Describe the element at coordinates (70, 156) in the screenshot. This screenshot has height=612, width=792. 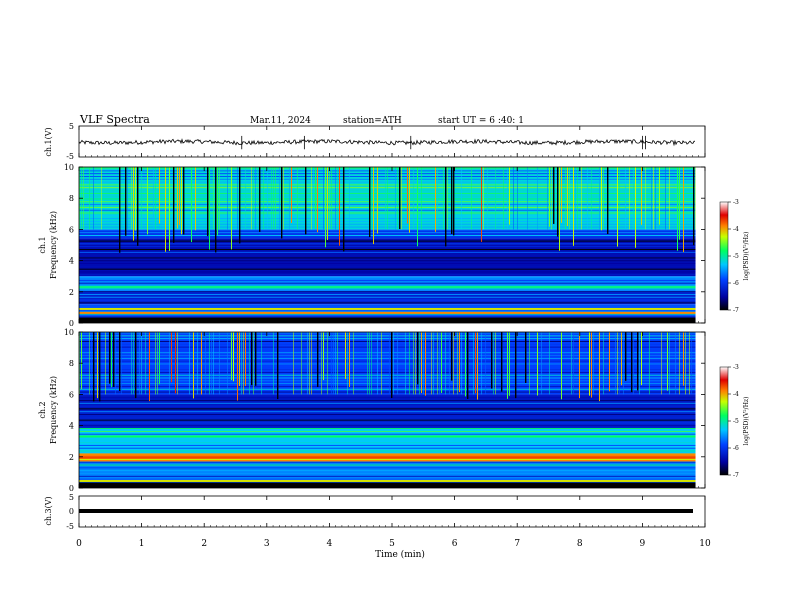
I see `ch1-ytick-bottom: -5` at that location.